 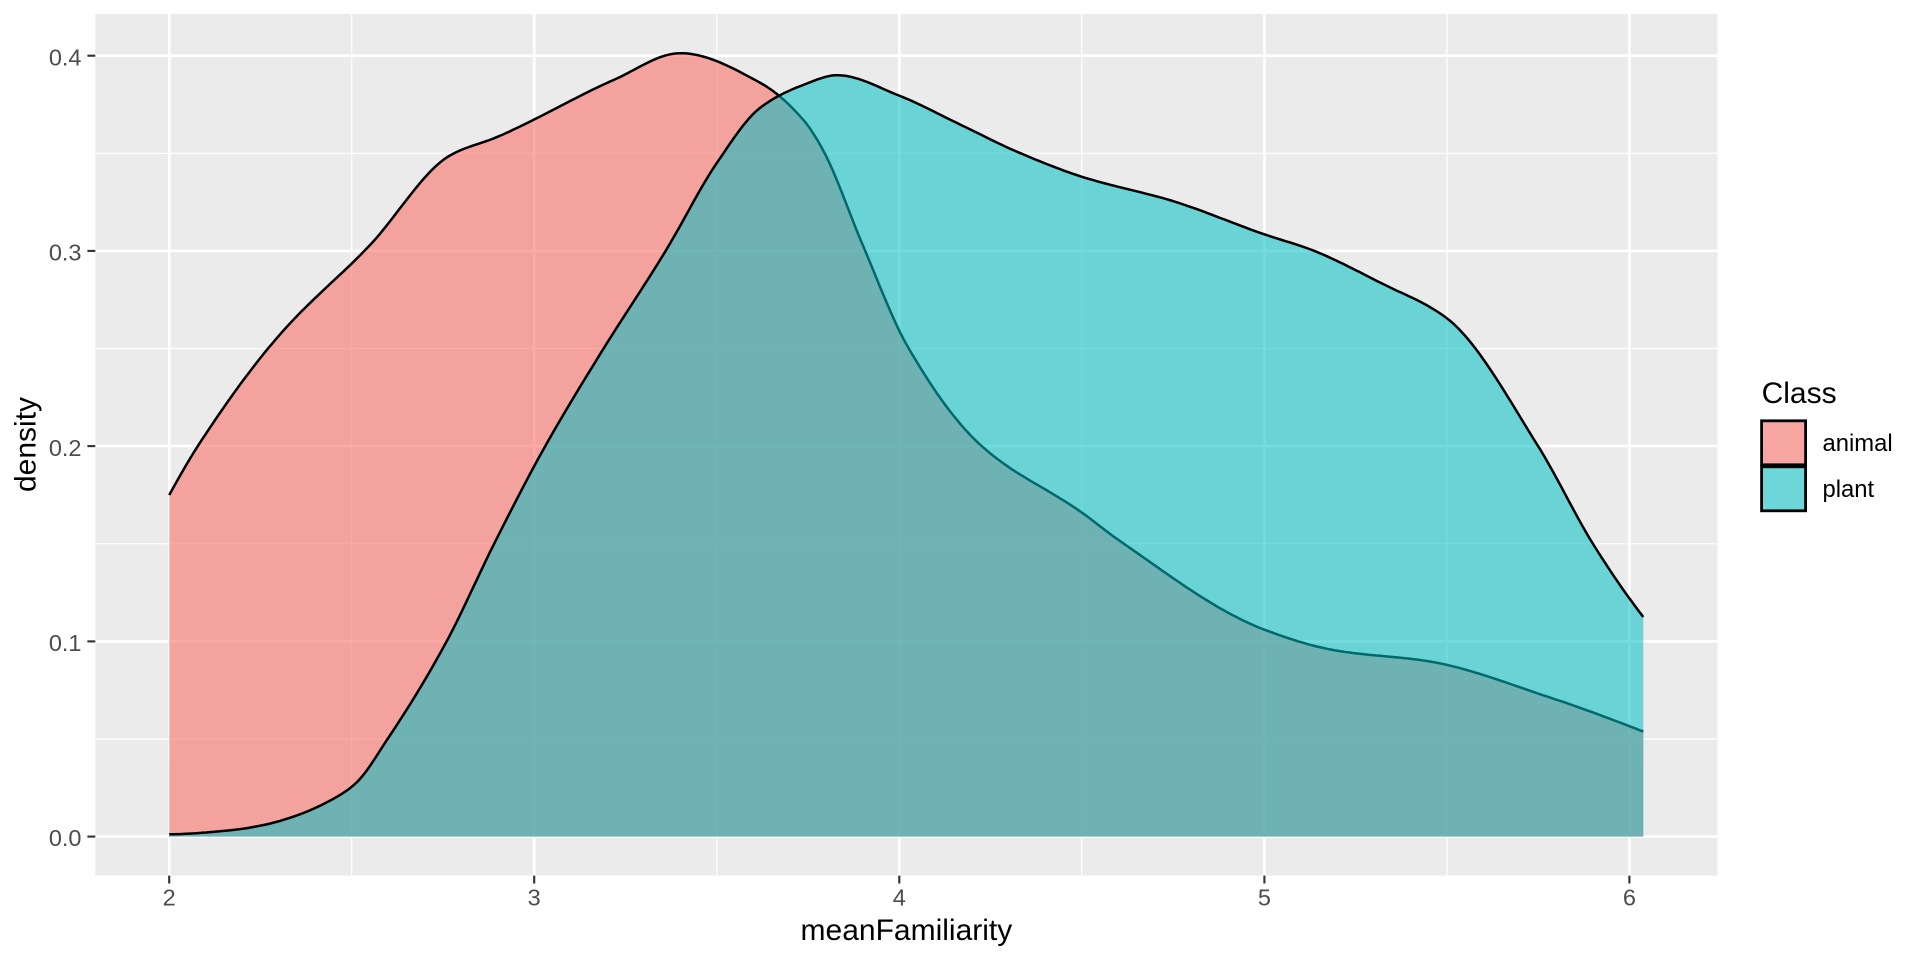 I want to click on svg-text: 6, so click(x=1629, y=898).